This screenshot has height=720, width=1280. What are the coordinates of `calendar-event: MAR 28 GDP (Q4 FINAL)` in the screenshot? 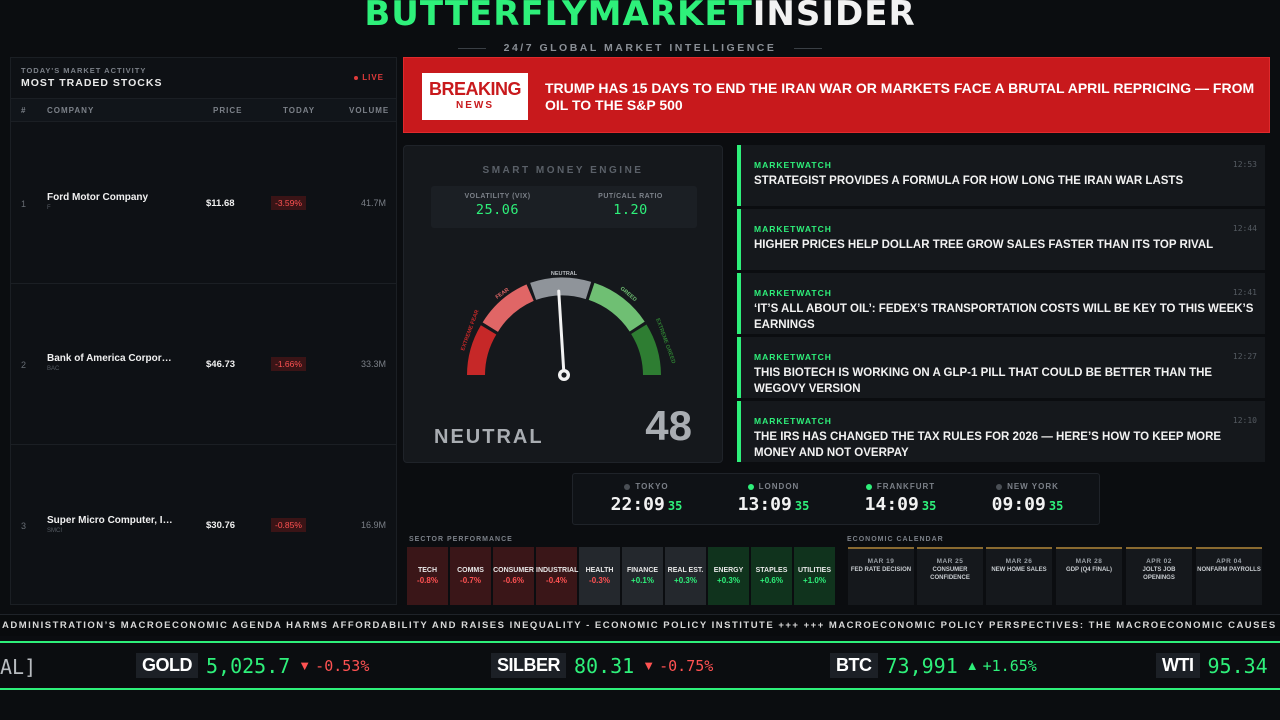 It's located at (1089, 576).